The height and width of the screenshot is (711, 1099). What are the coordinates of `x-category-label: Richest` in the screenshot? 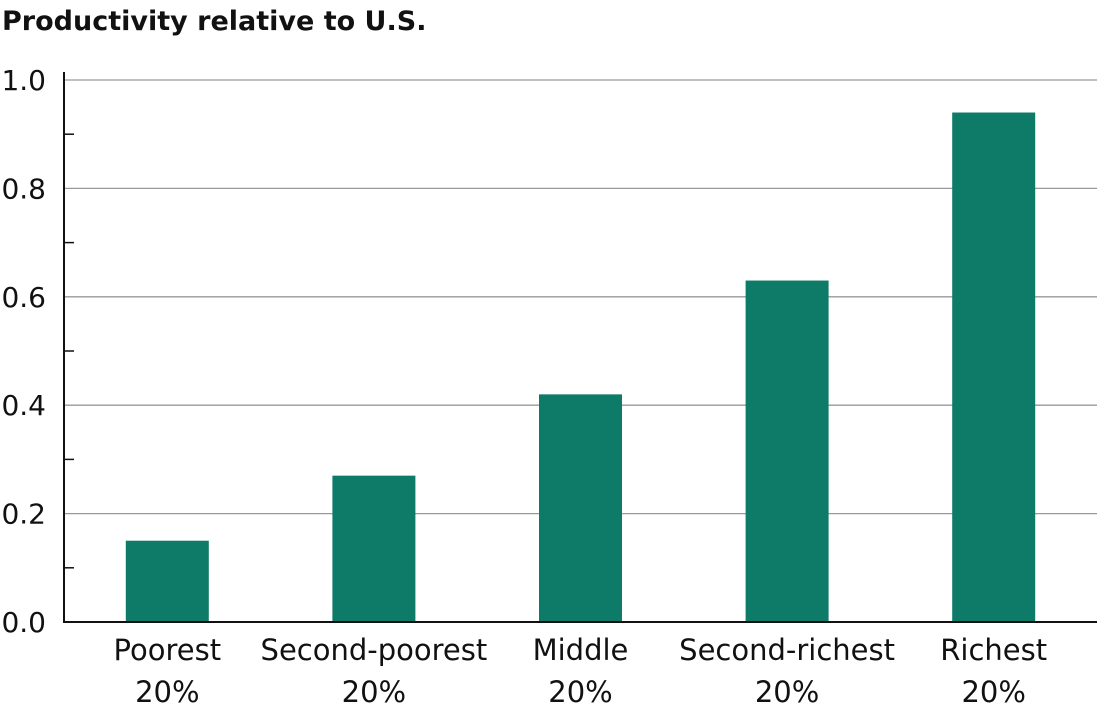 It's located at (993, 650).